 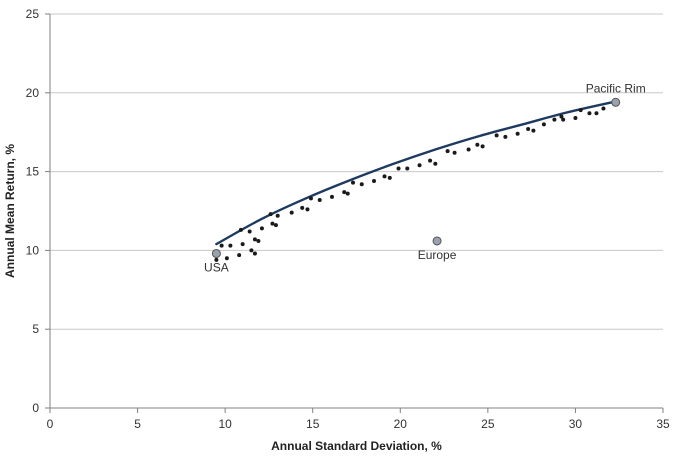 What do you see at coordinates (437, 255) in the screenshot?
I see `highlight-label: Europe` at bounding box center [437, 255].